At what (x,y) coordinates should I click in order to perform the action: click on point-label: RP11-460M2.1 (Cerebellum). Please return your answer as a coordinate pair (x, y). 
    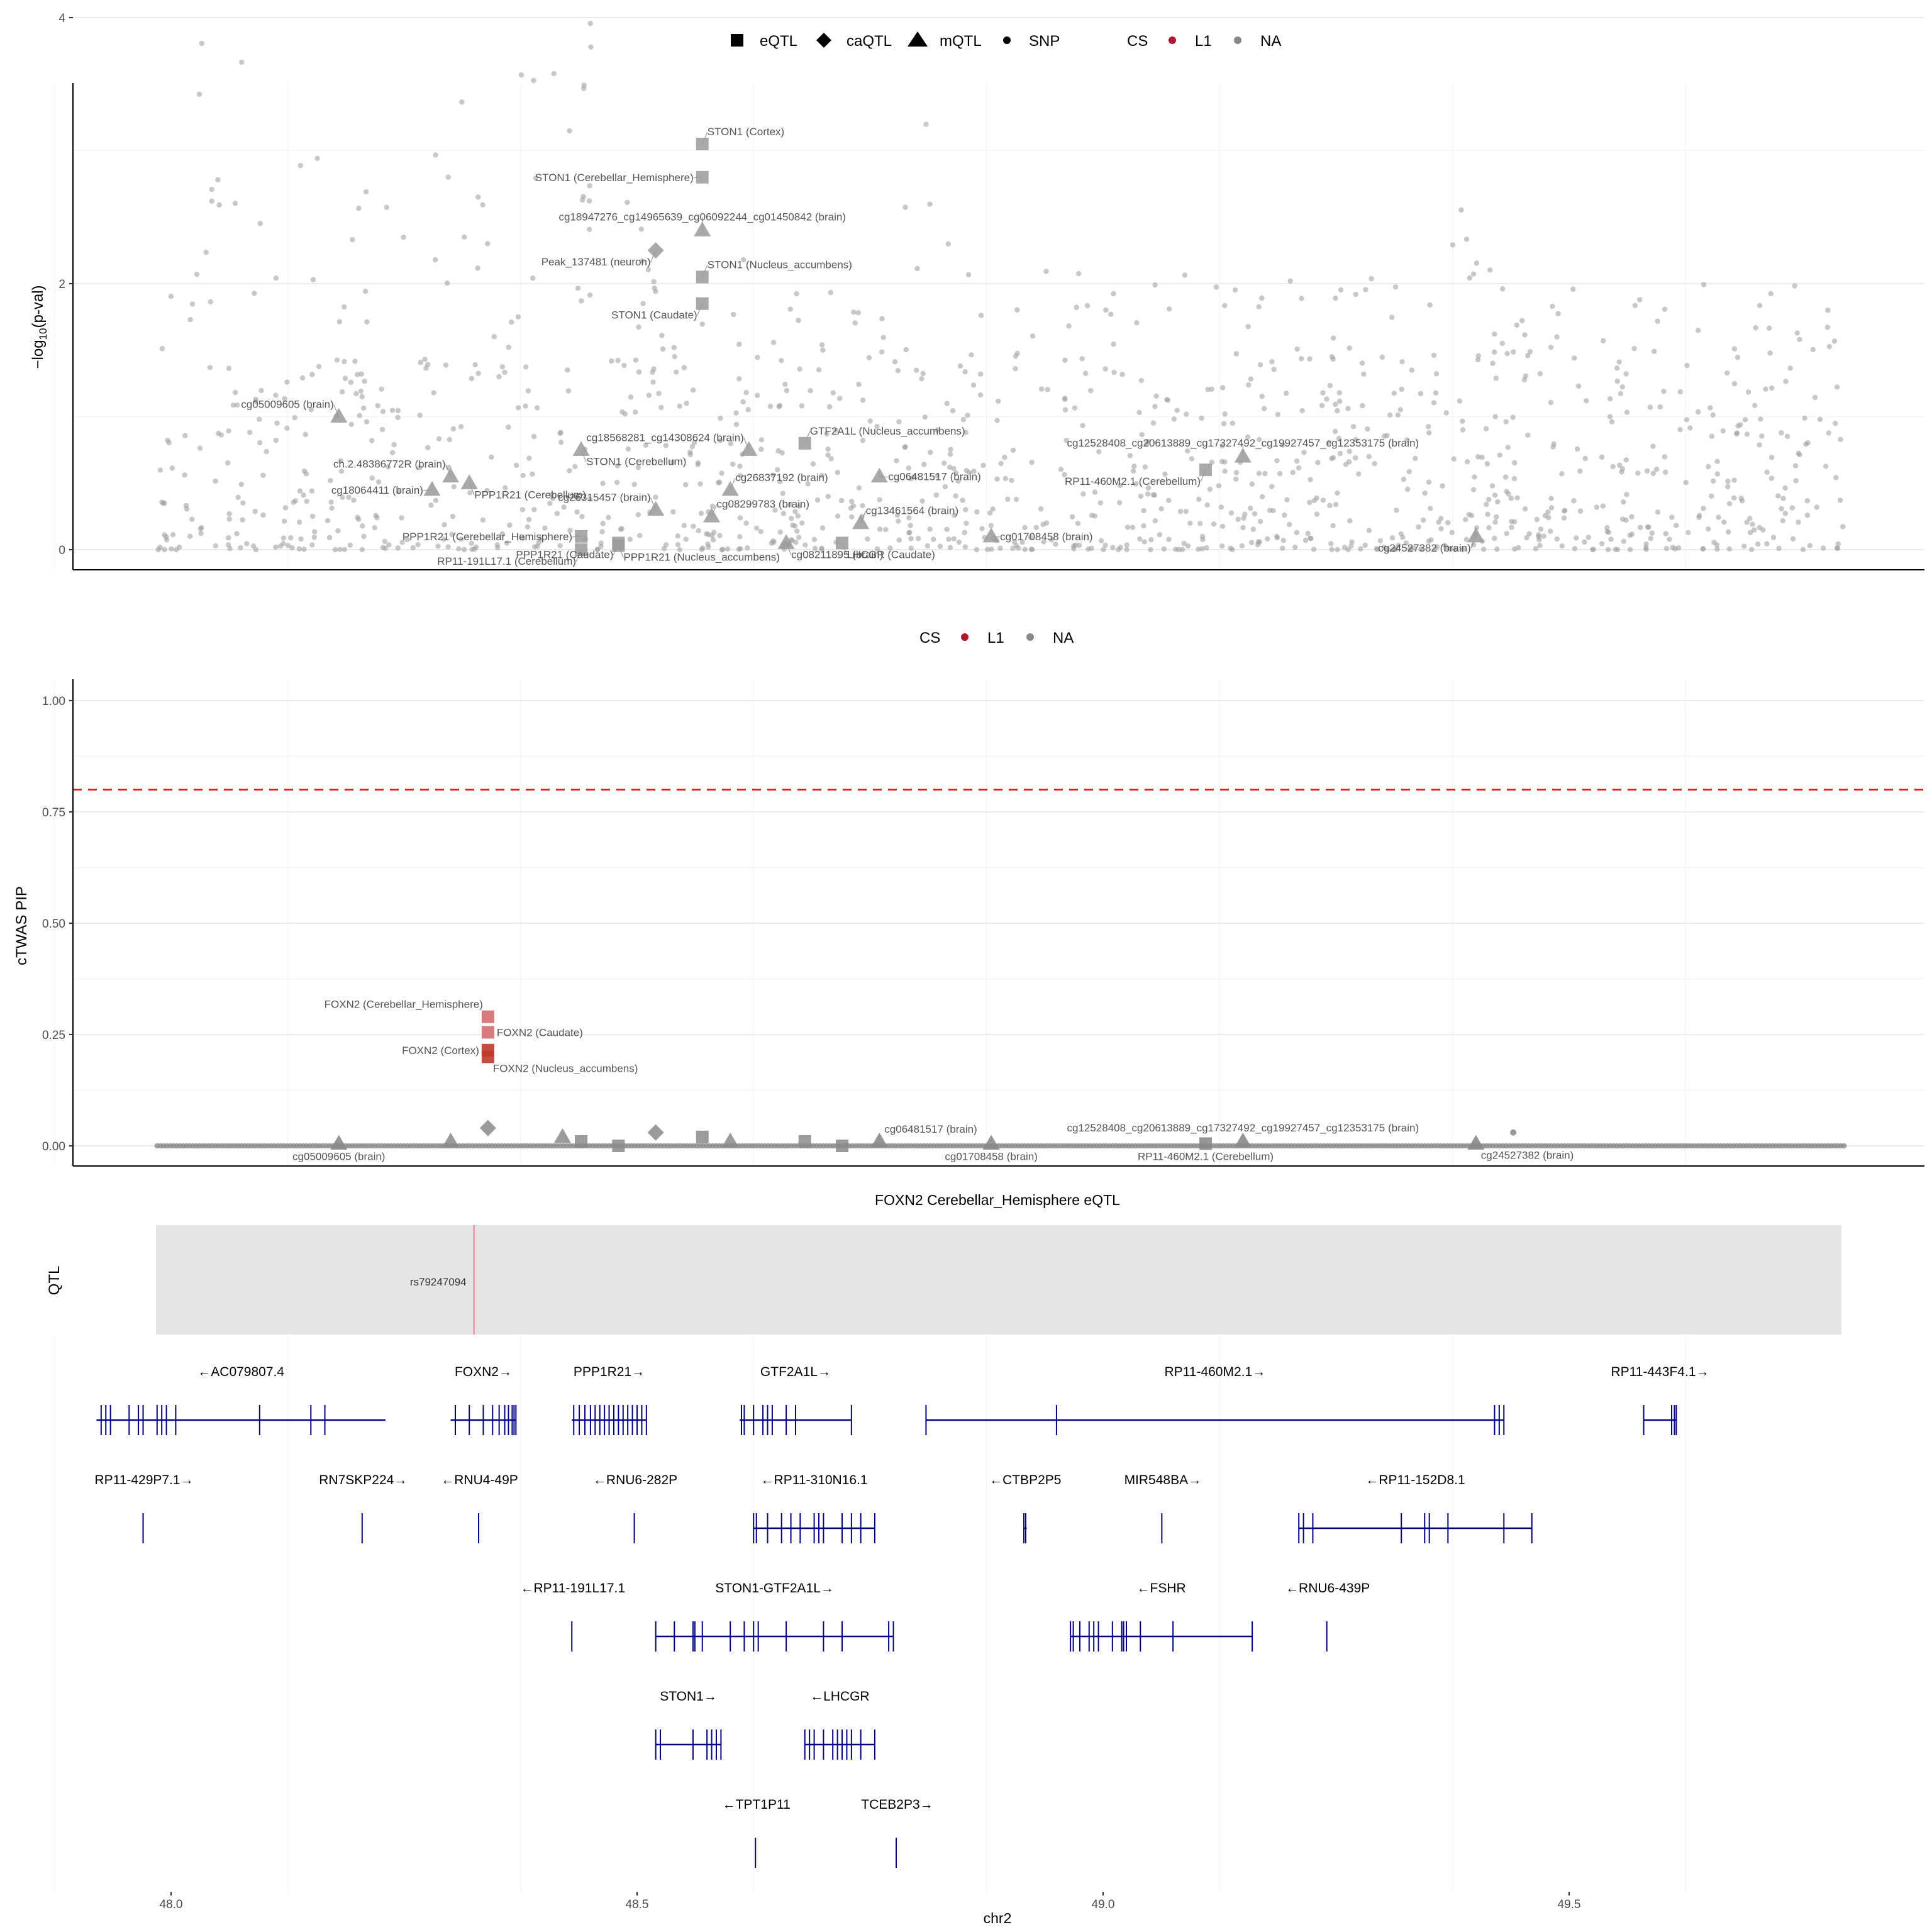
    Looking at the image, I should click on (1133, 481).